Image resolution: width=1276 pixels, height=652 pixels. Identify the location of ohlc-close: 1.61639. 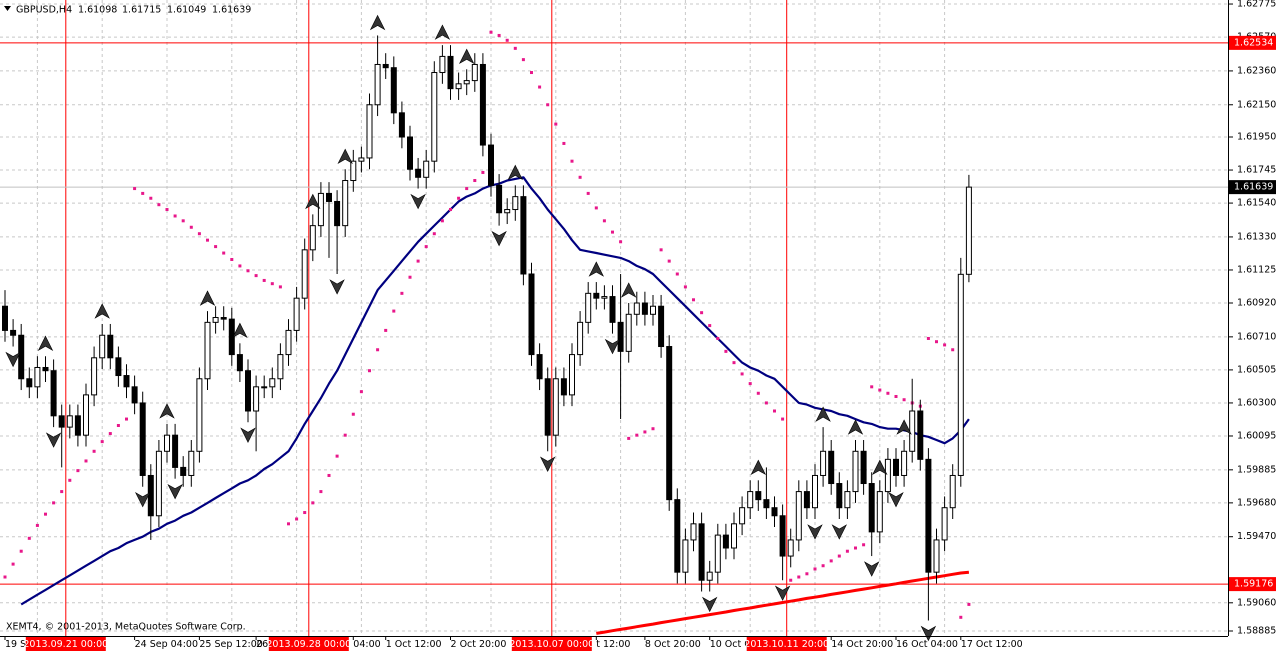
(231, 10).